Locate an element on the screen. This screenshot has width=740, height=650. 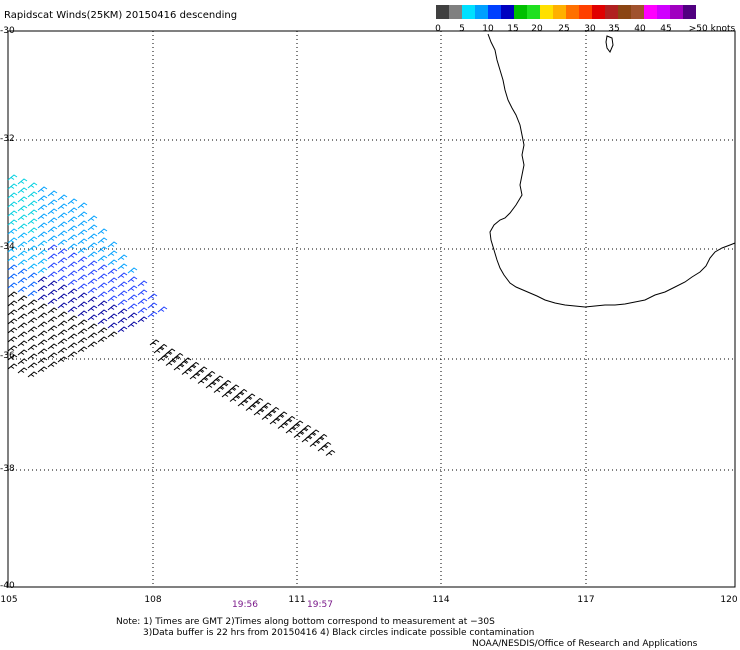
legend-label: >50 knots is located at coordinates (712, 29).